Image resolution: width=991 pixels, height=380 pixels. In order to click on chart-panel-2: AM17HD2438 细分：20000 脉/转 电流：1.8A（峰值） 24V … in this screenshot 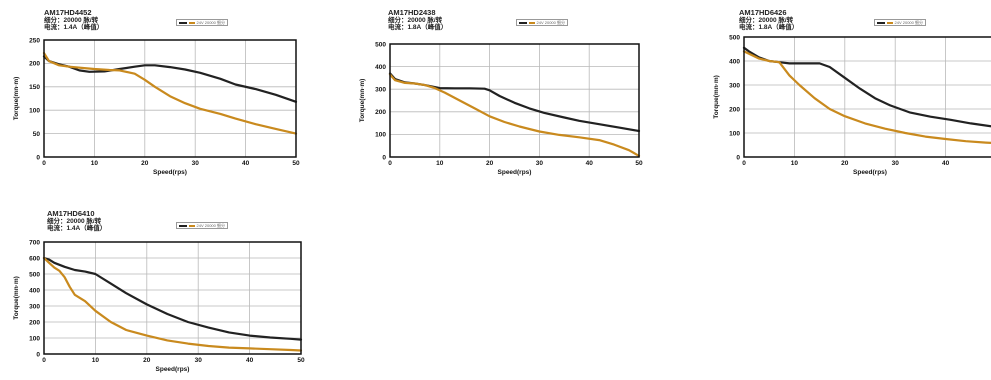, I will do `click(495, 90)`.